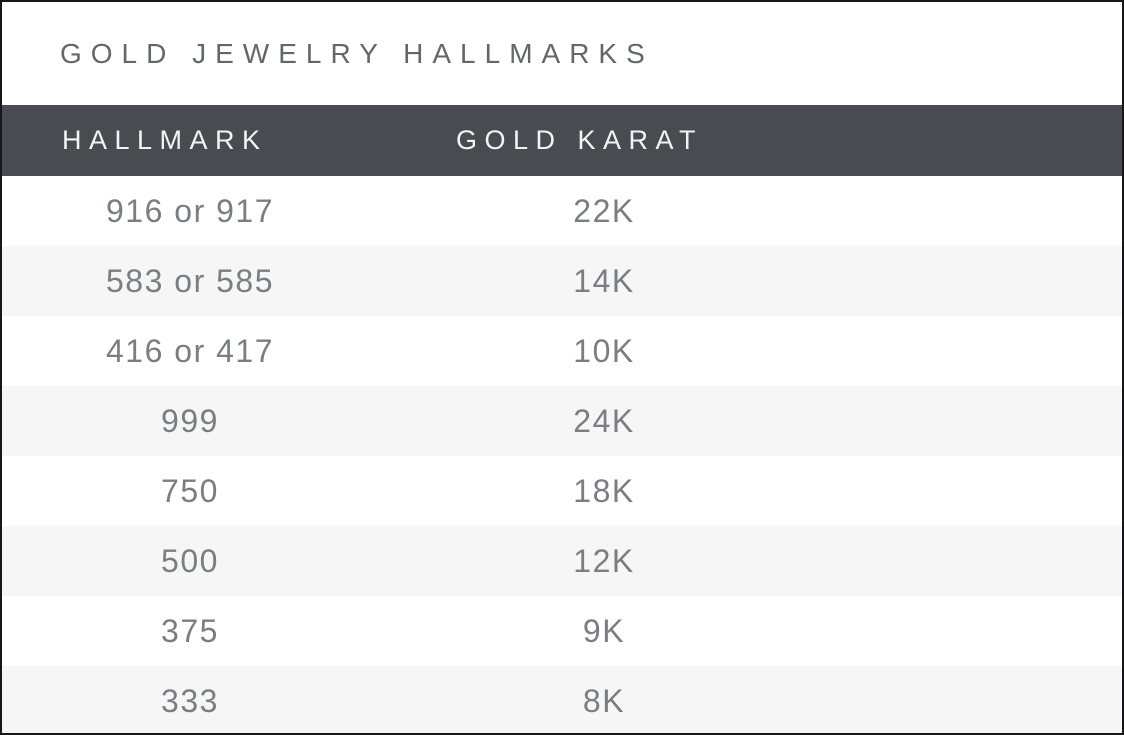 Image resolution: width=1124 pixels, height=735 pixels. What do you see at coordinates (357, 53) in the screenshot?
I see `page-title: GOLD JEWELRY HALLMARKS` at bounding box center [357, 53].